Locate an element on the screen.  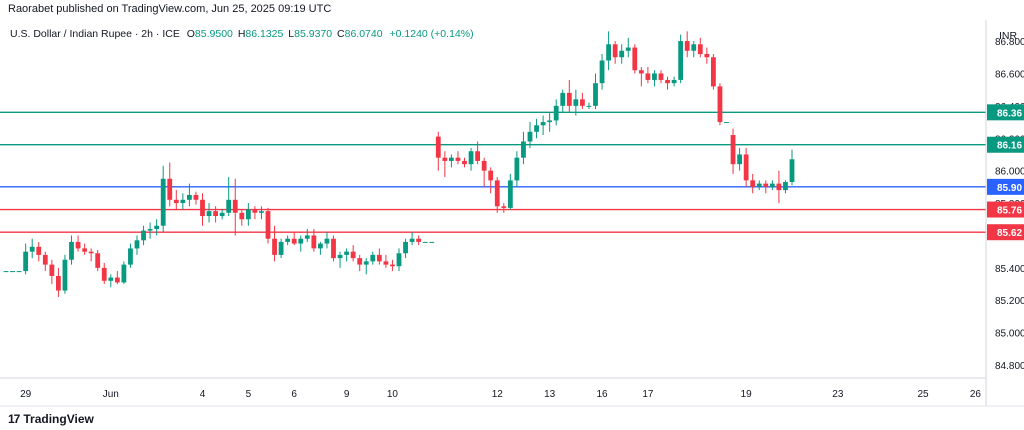
y-tick-0: 84.800 is located at coordinates (1009, 366).